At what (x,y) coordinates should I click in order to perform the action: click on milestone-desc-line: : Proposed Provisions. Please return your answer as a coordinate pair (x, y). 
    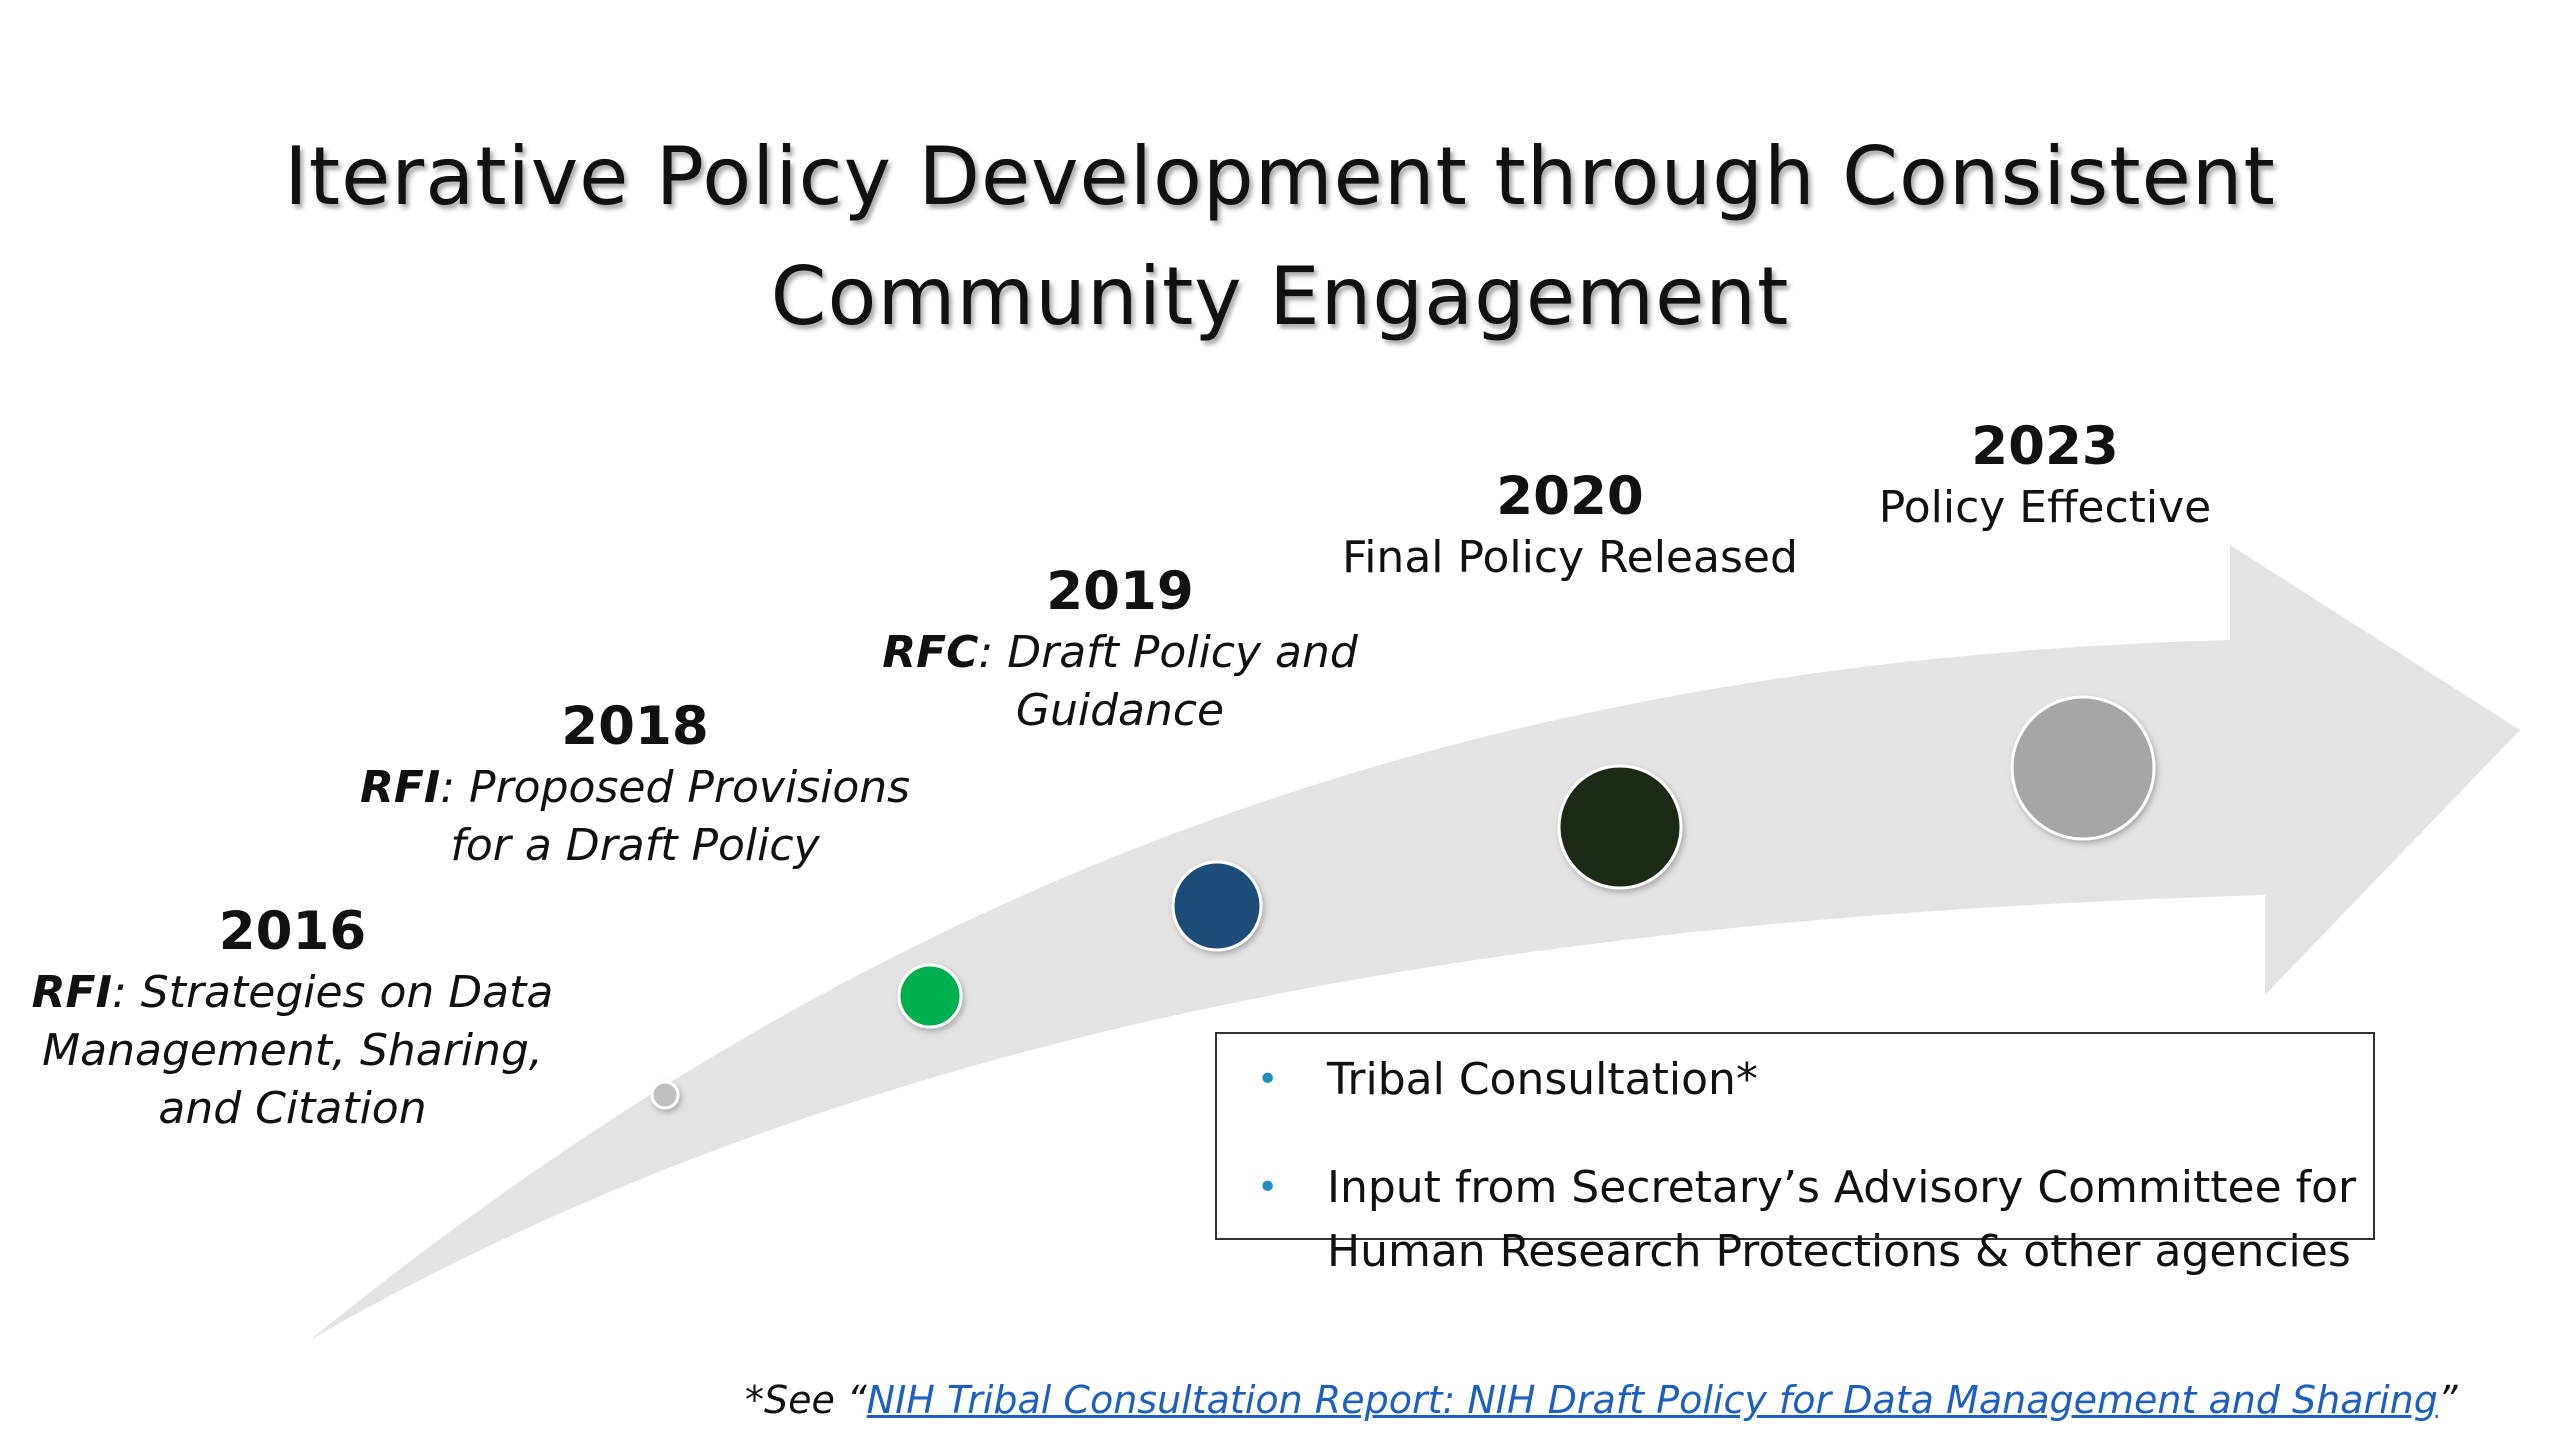
    Looking at the image, I should click on (675, 787).